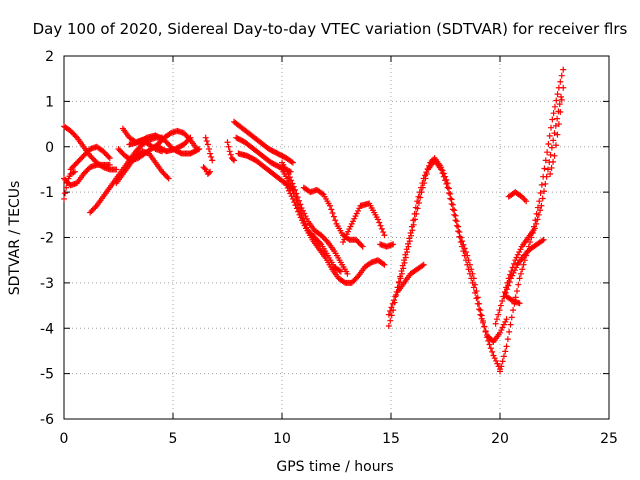  I want to click on x-axis-label: GPS time / hours, so click(334, 467).